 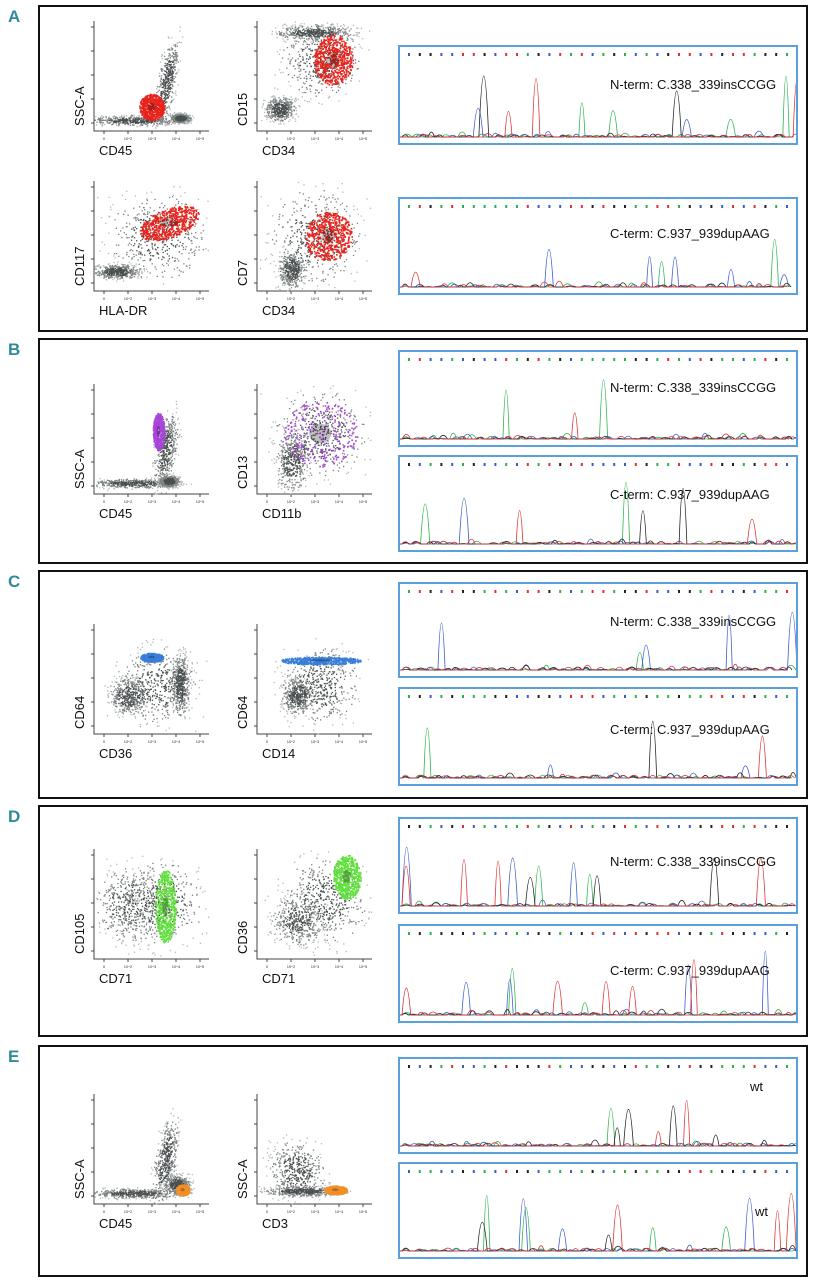 I want to click on sequence-chromatogram: wt, so click(x=598, y=1210).